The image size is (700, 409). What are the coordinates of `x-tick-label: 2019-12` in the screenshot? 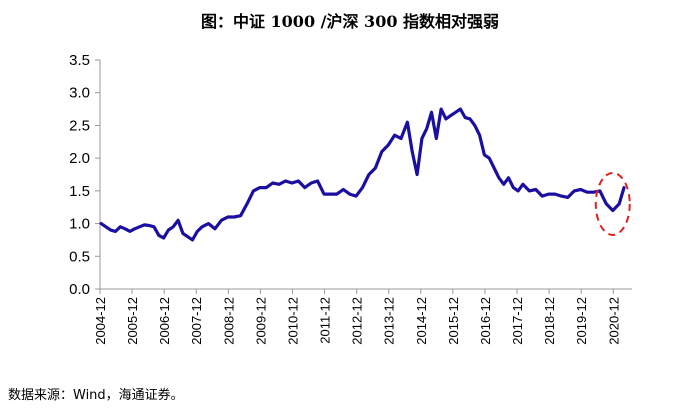 It's located at (581, 321).